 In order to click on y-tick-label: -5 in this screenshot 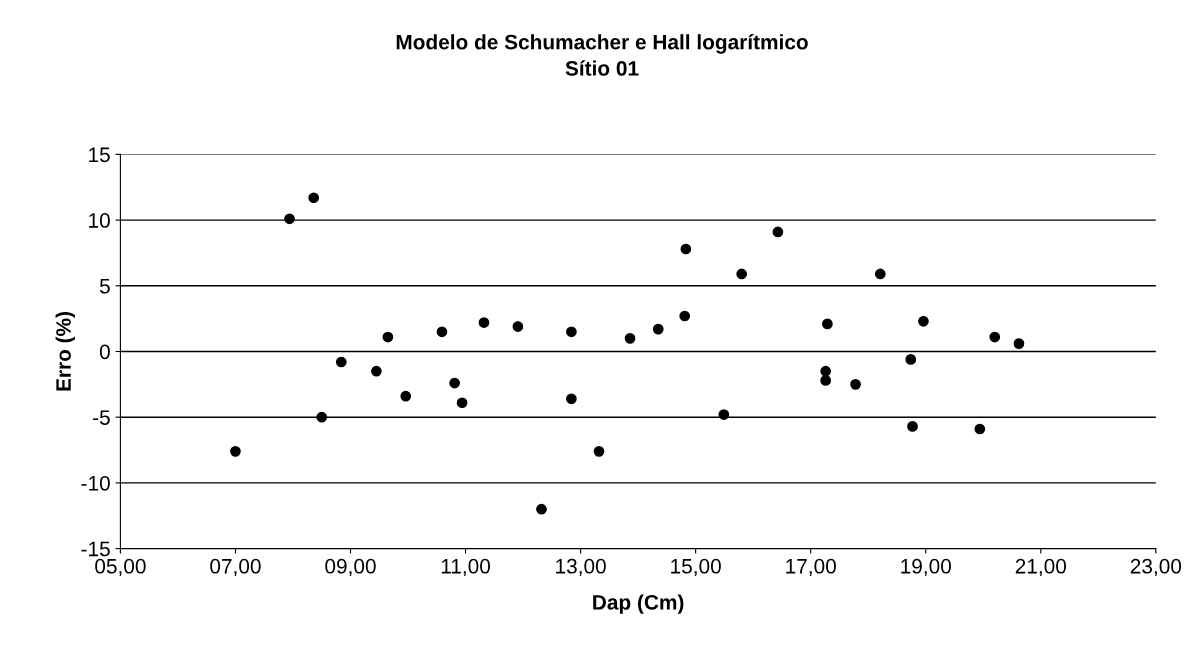, I will do `click(101, 417)`.